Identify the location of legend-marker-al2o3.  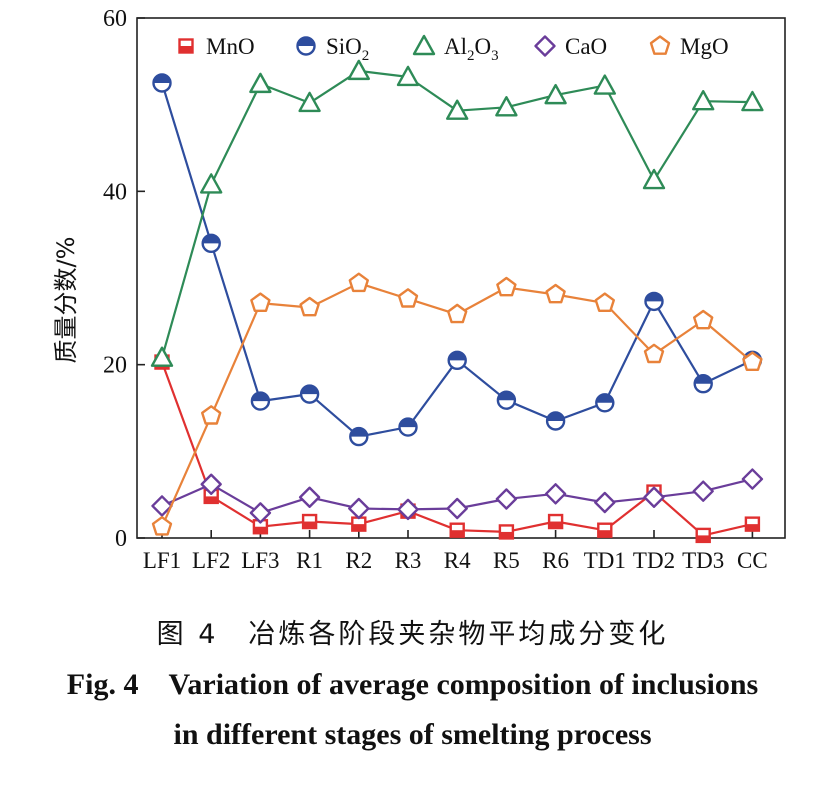
(424, 45).